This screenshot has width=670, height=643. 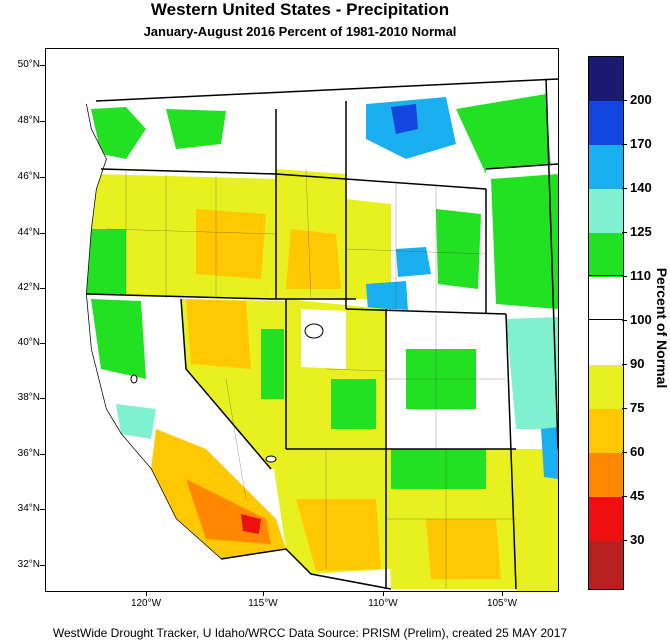 What do you see at coordinates (106, 261) in the screenshot?
I see `region-oregon-green` at bounding box center [106, 261].